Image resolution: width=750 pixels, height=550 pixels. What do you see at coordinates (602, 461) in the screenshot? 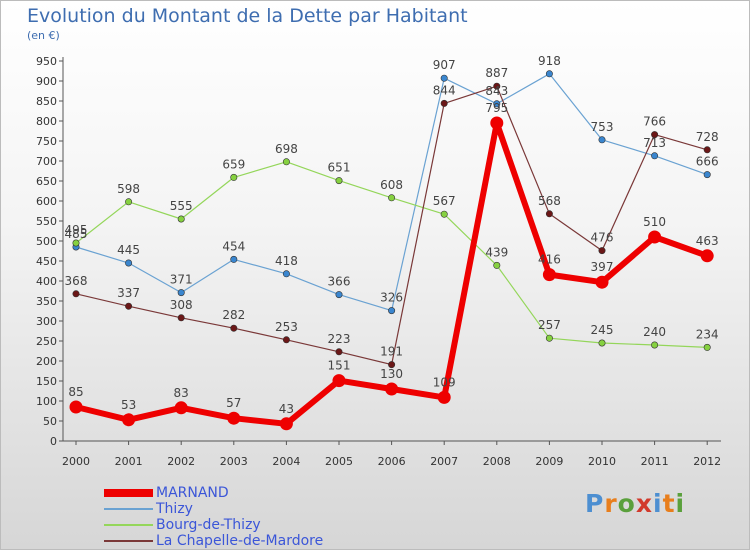
I see `x-tick-label: 2010` at bounding box center [602, 461].